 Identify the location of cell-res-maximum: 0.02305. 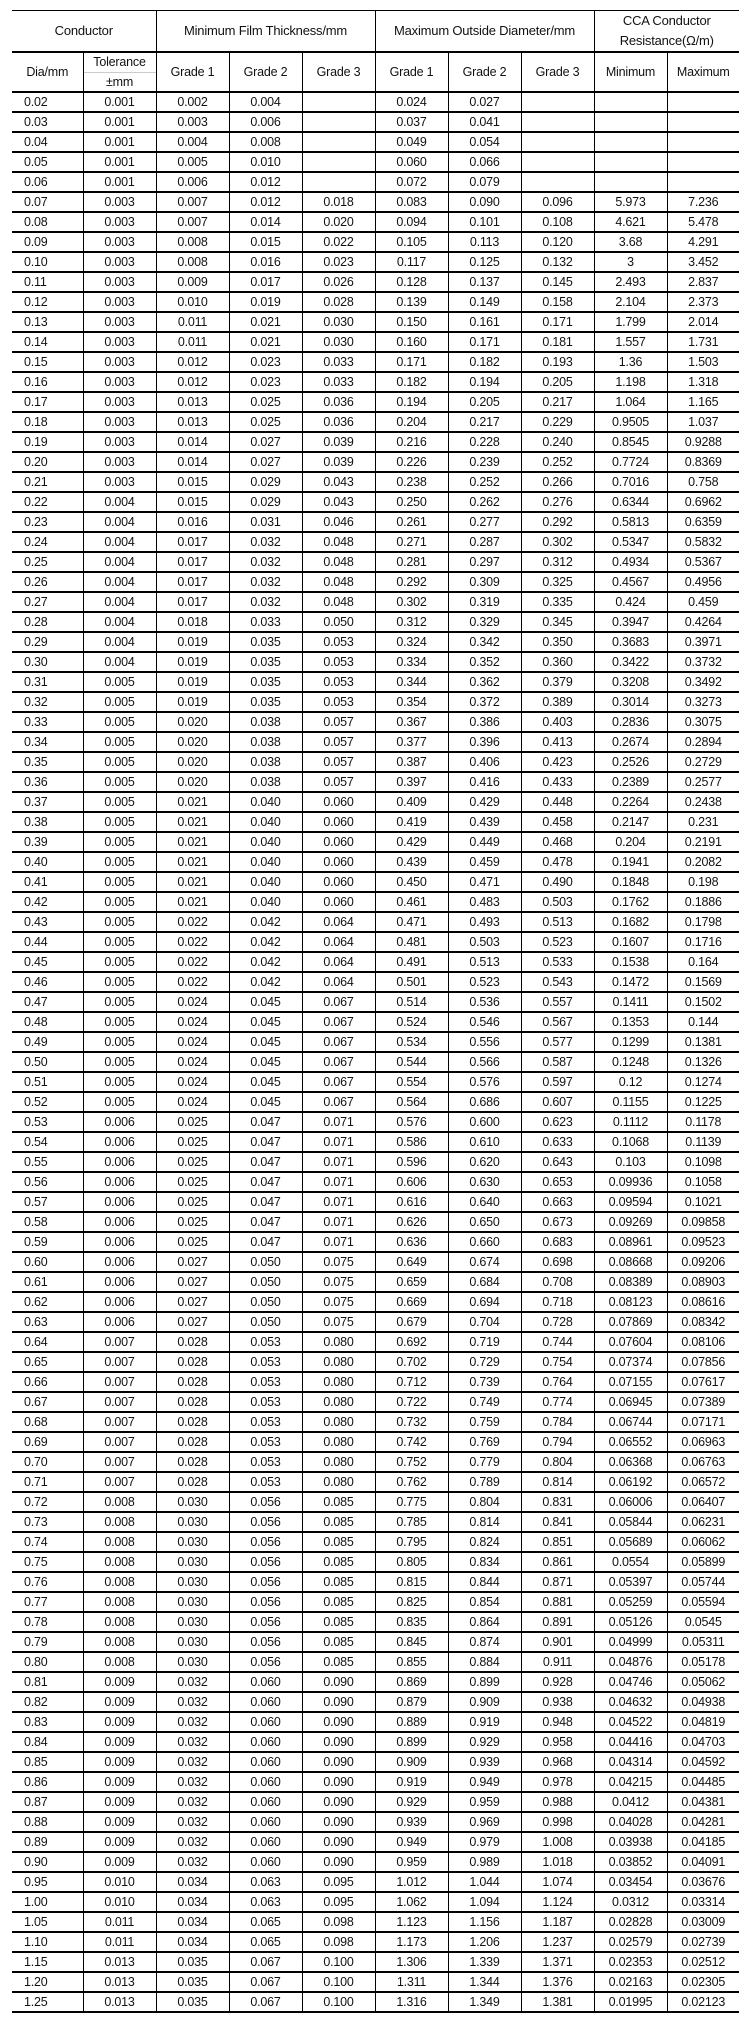
(703, 1982).